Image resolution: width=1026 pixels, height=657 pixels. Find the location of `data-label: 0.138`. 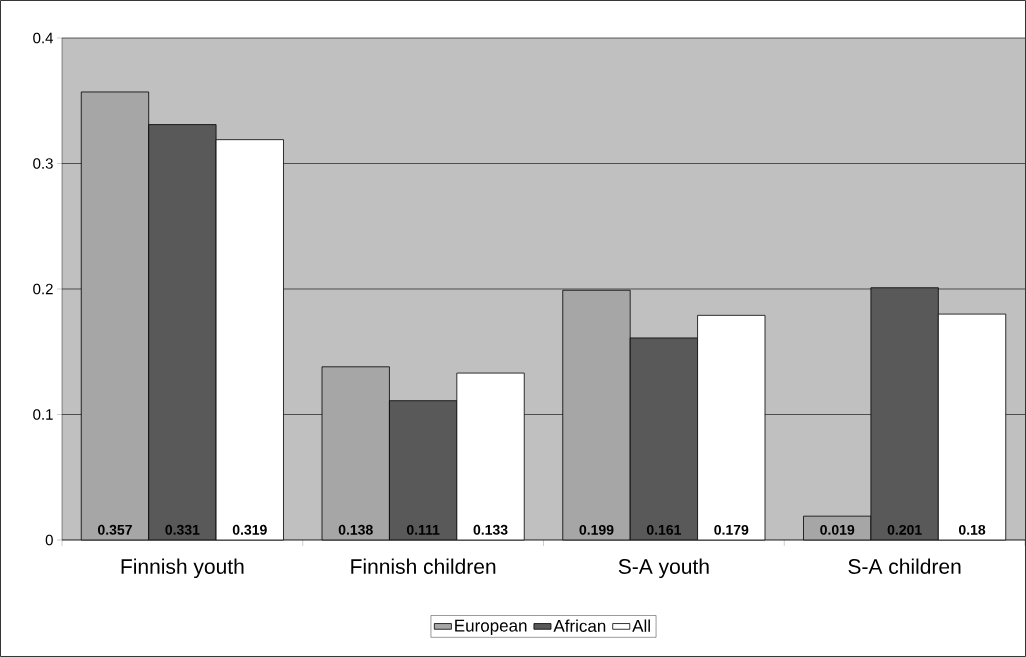

data-label: 0.138 is located at coordinates (355, 529).